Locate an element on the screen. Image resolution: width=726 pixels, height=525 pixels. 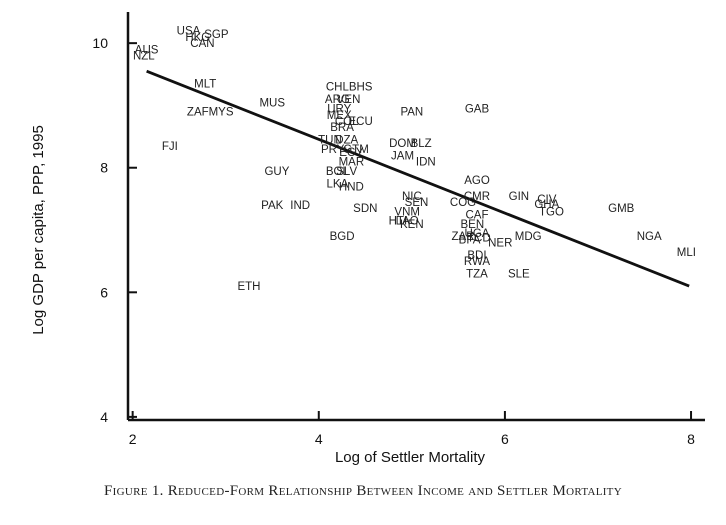
point-idn: IDN is located at coordinates (426, 162).